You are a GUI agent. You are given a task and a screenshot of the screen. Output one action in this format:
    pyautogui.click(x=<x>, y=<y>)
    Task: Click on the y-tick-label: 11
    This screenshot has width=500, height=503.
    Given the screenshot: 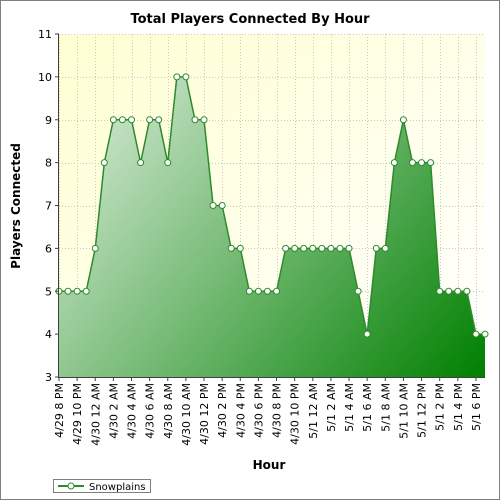 What is the action you would take?
    pyautogui.click(x=45, y=34)
    